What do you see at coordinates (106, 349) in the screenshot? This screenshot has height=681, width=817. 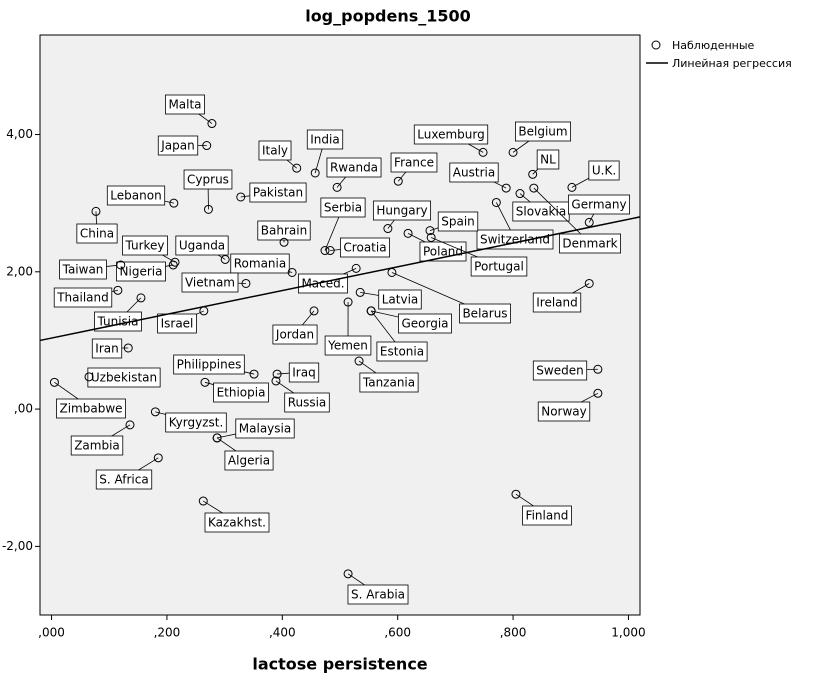 I see `point-label: Iran` at bounding box center [106, 349].